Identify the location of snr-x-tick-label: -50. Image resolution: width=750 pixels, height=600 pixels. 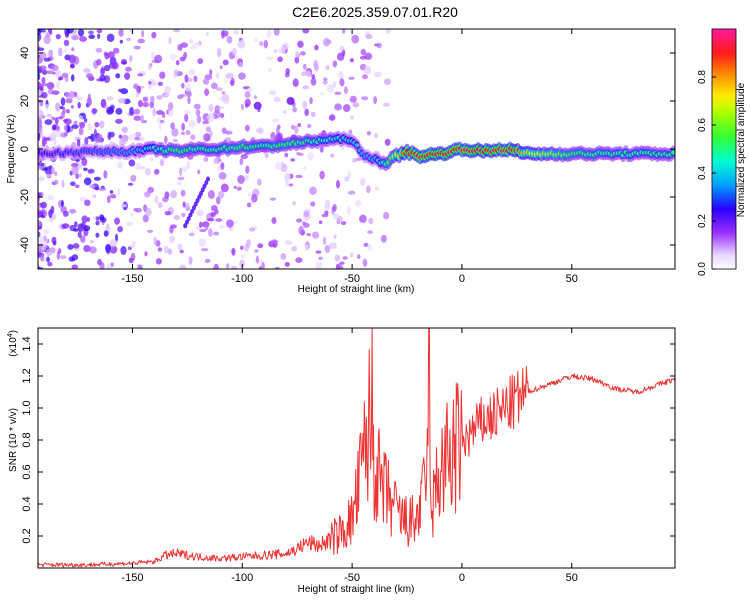
(352, 578).